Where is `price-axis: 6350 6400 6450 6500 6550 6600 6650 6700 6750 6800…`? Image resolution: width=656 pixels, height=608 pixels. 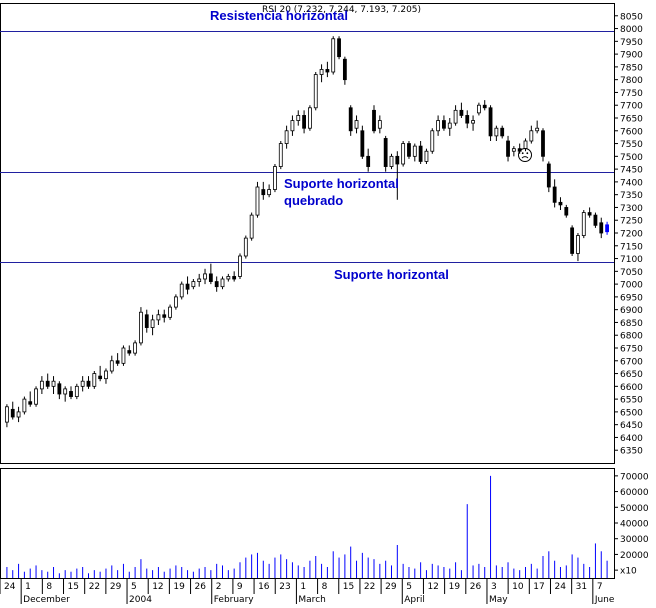
price-axis: 6350 6400 6450 6500 6550 6600 6650 6700 6750 6800… is located at coordinates (628, 234).